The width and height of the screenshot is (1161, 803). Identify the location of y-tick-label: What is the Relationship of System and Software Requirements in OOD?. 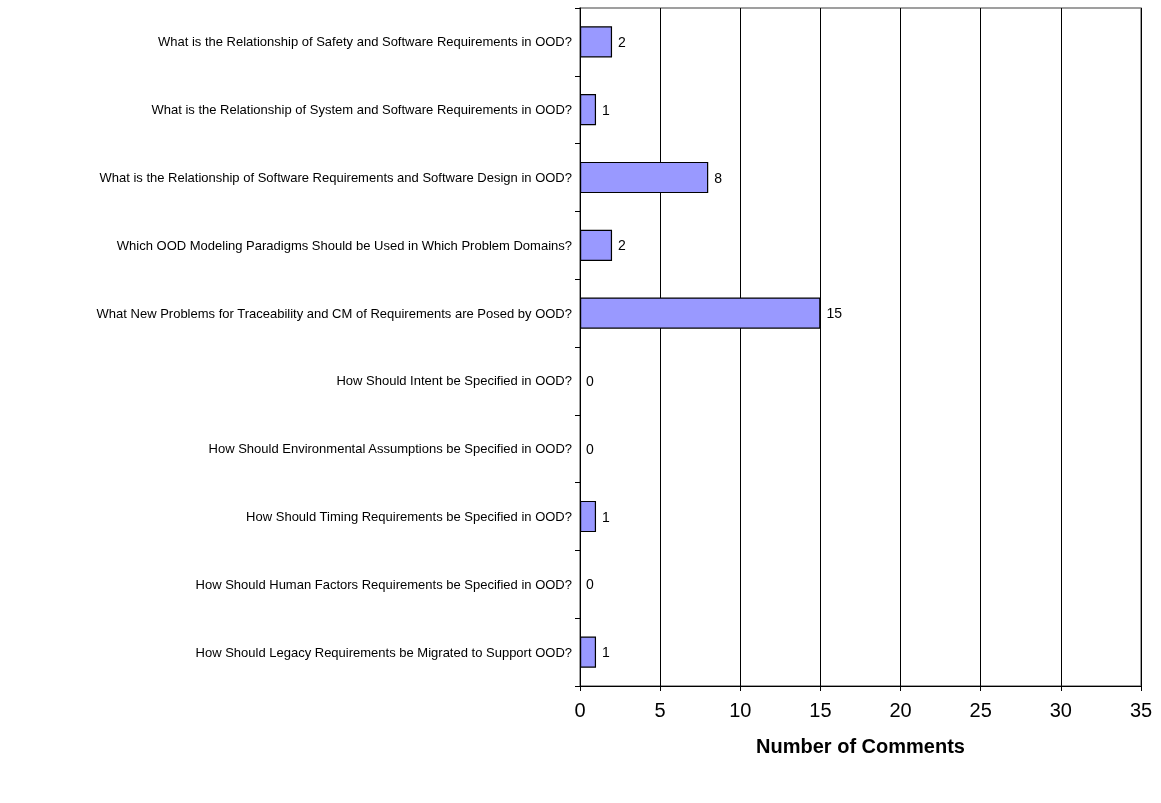
(361, 110).